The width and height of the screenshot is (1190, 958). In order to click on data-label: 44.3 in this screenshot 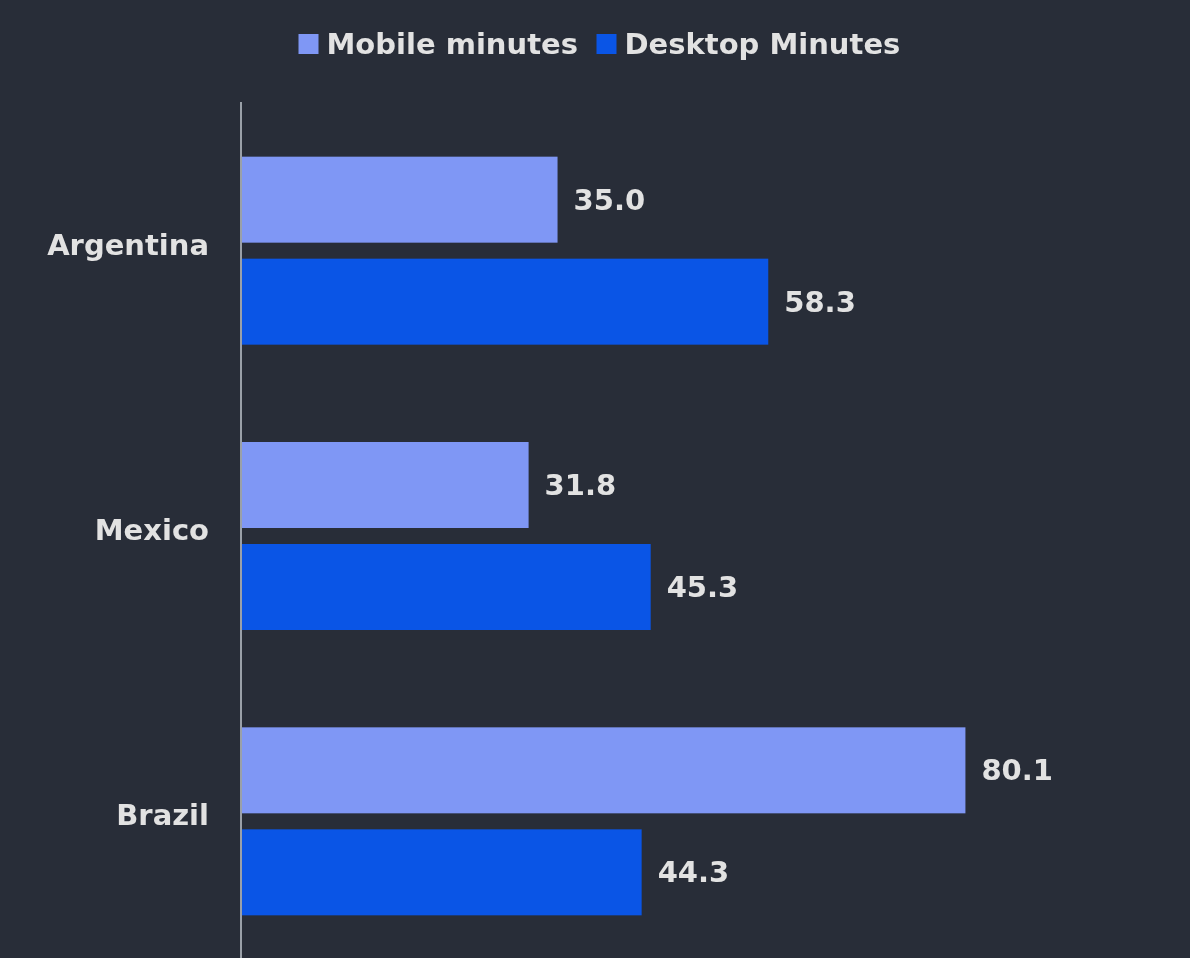, I will do `click(693, 872)`.